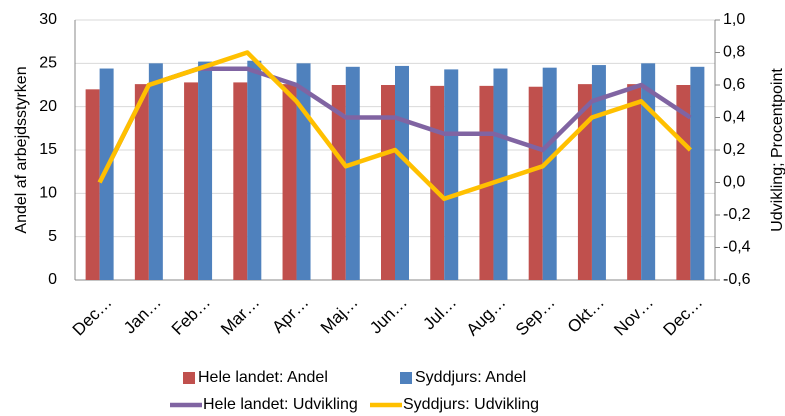  Describe the element at coordinates (48, 106) in the screenshot. I see `y-tick-label: 20` at that location.